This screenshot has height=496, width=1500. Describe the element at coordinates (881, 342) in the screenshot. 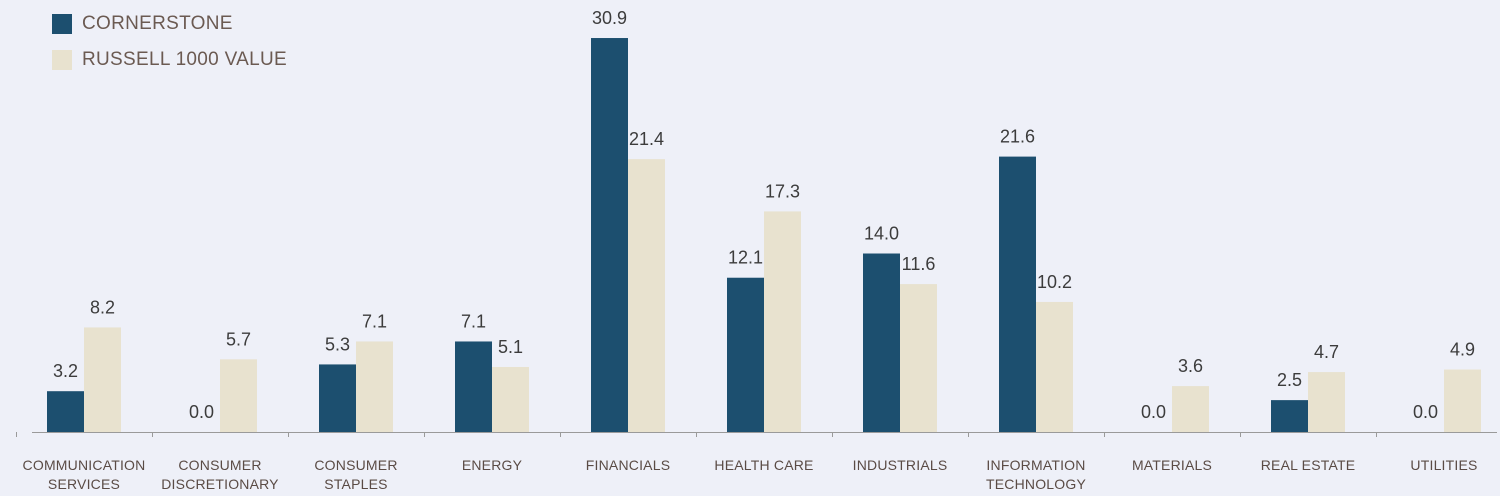

I see `bar-cornerstone-industrials` at that location.